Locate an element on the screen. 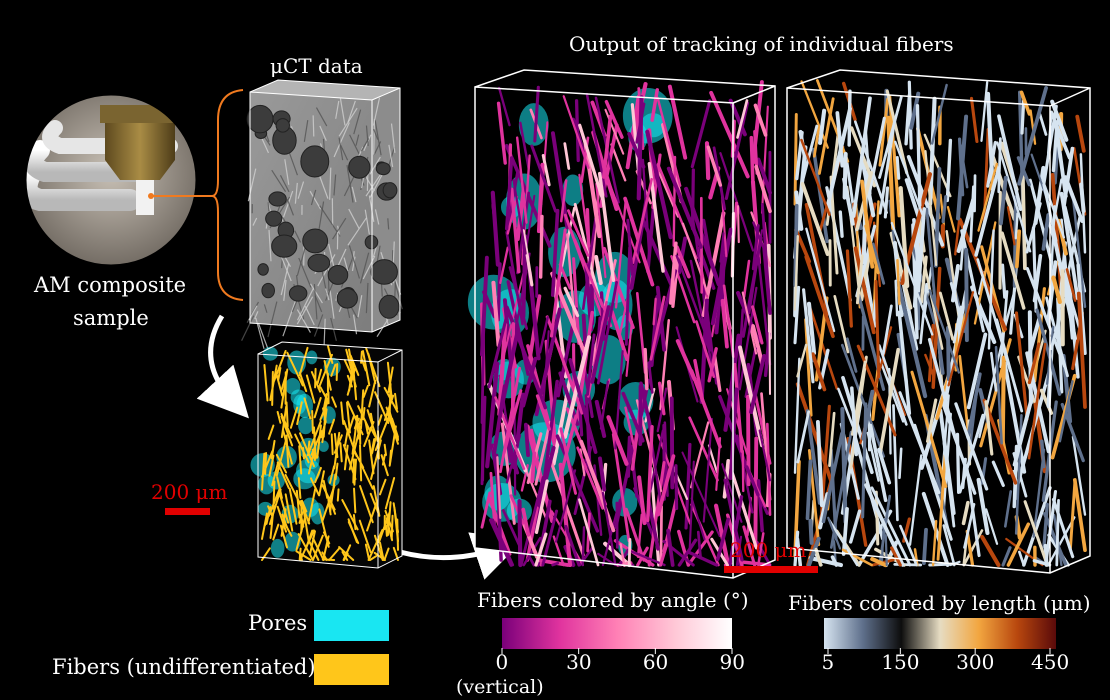 This screenshot has height=700, width=1110. angle-tick-label: 30 is located at coordinates (579, 662).